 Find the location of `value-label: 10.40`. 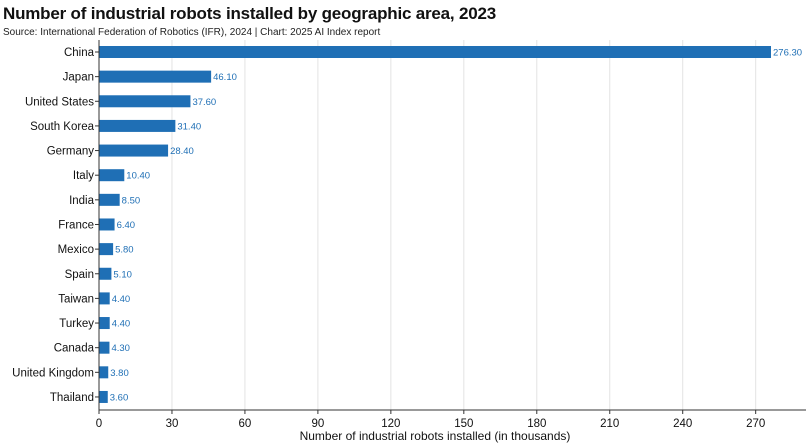

value-label: 10.40 is located at coordinates (138, 176).